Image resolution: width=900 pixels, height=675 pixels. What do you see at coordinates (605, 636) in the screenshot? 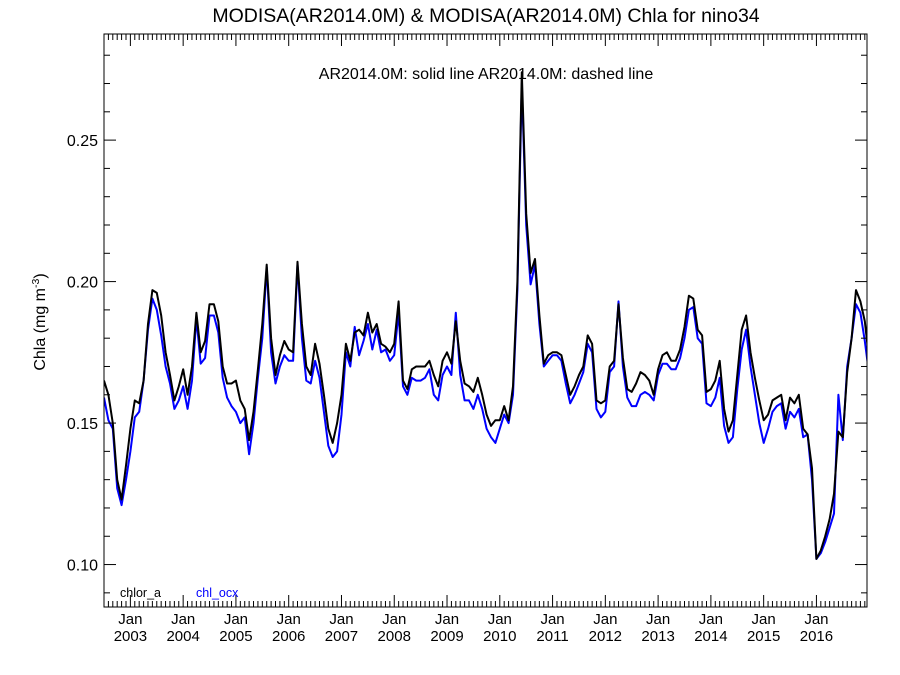
I see `x-tick-year-label: 2012` at bounding box center [605, 636].